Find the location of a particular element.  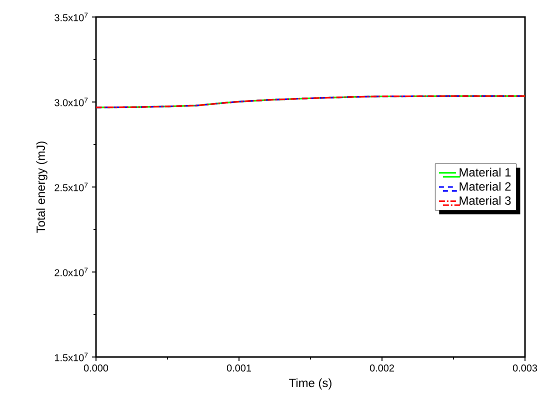

legend-label: Material 3 is located at coordinates (485, 200).